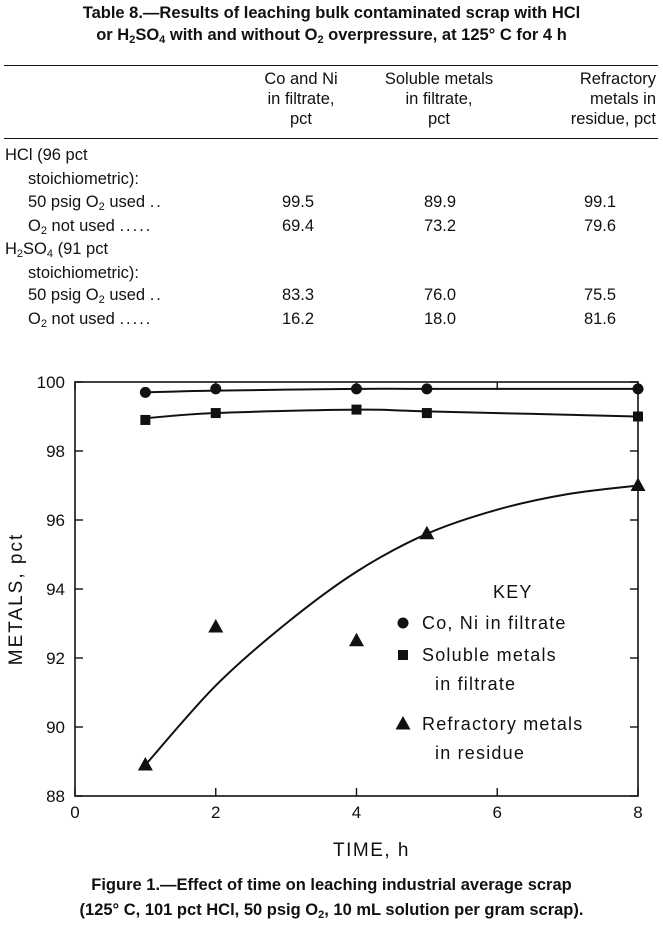  Describe the element at coordinates (331, 65) in the screenshot. I see `table-top-rule` at that location.